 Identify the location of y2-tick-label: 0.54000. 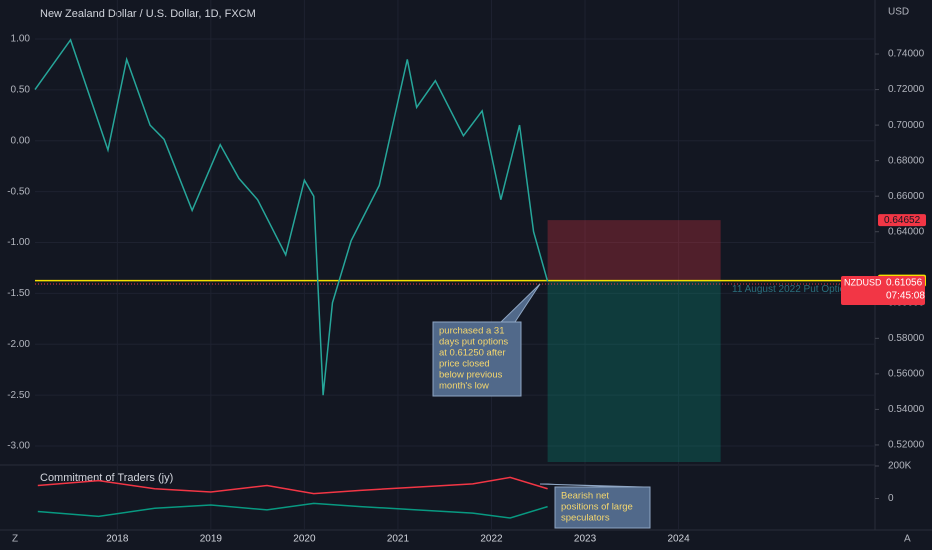
(906, 409).